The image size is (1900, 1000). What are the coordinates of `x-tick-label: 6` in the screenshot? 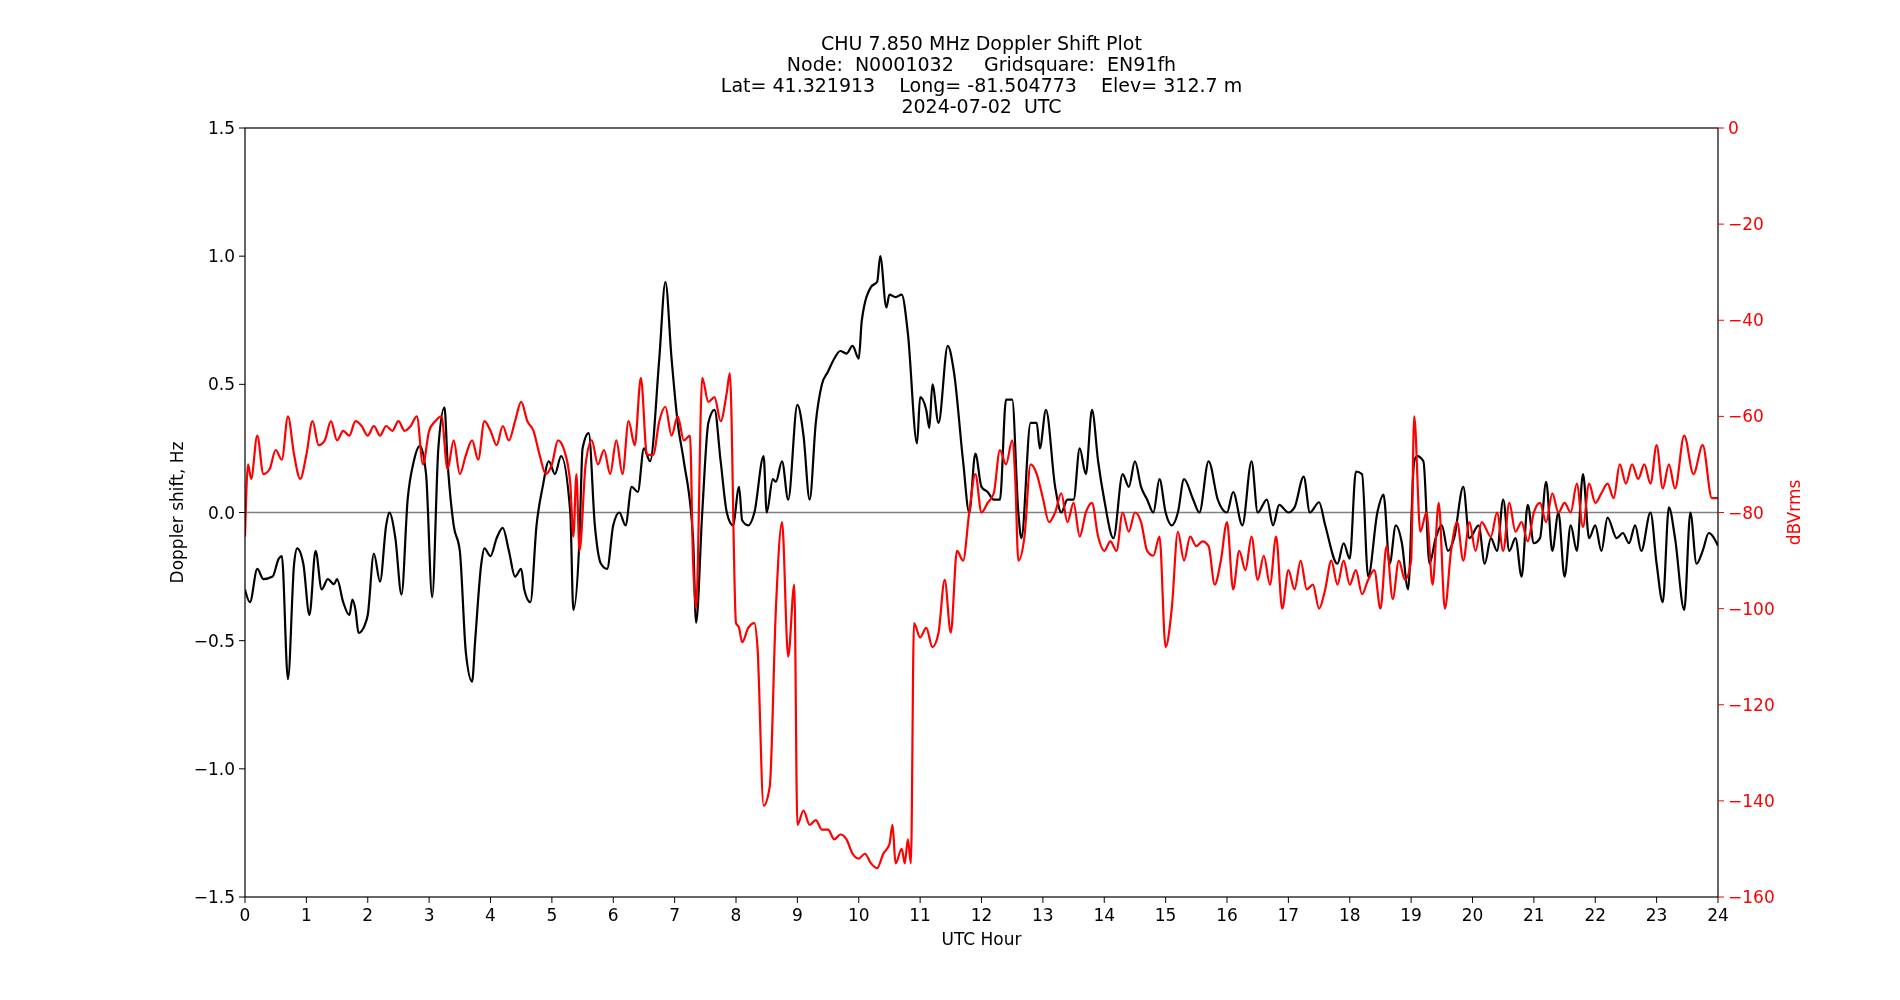 It's located at (613, 915).